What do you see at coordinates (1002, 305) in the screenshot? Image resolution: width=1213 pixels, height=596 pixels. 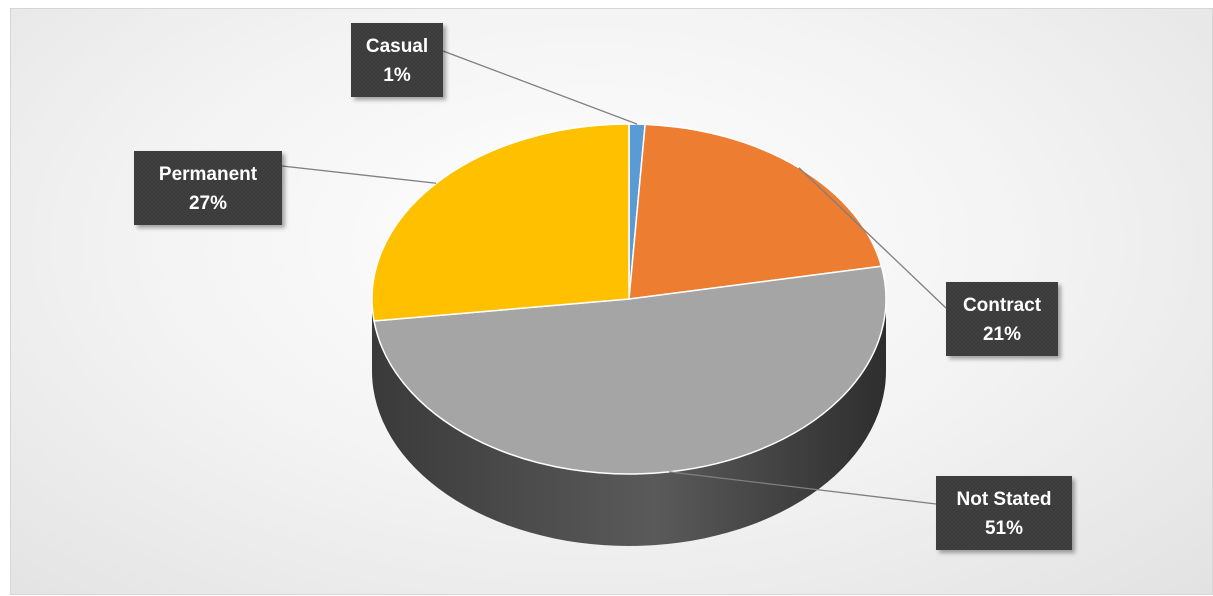 I see `data-label-category: Contract` at bounding box center [1002, 305].